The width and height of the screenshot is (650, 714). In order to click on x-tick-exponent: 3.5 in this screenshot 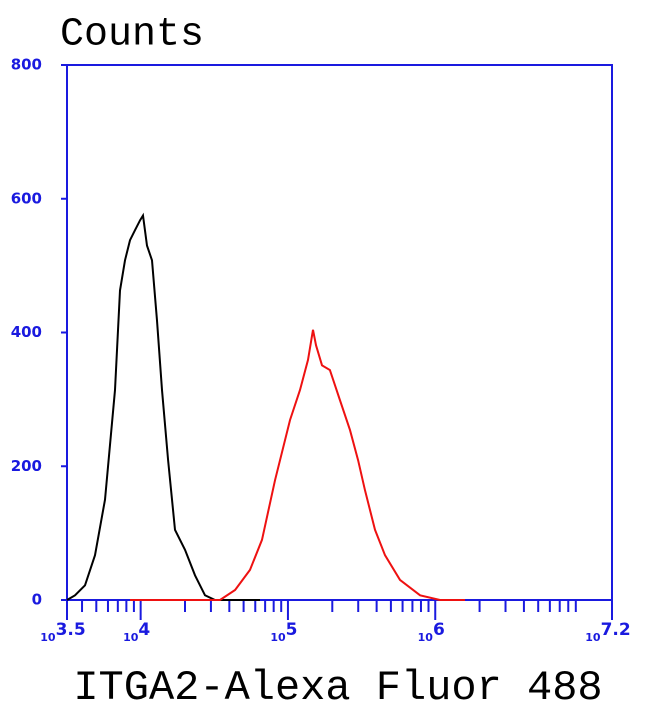, I will do `click(71, 630)`.